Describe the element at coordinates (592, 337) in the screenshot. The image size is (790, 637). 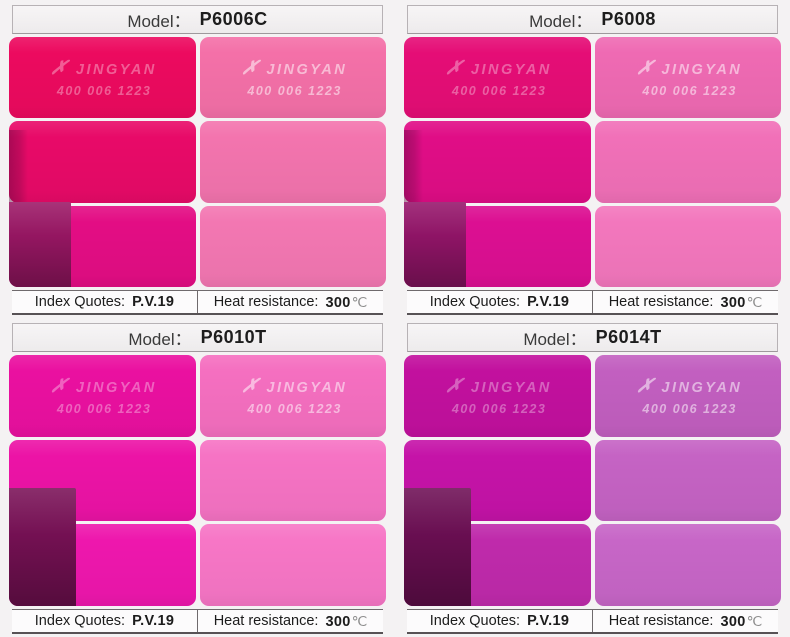
I see `model-header: Model： P6014T` at that location.